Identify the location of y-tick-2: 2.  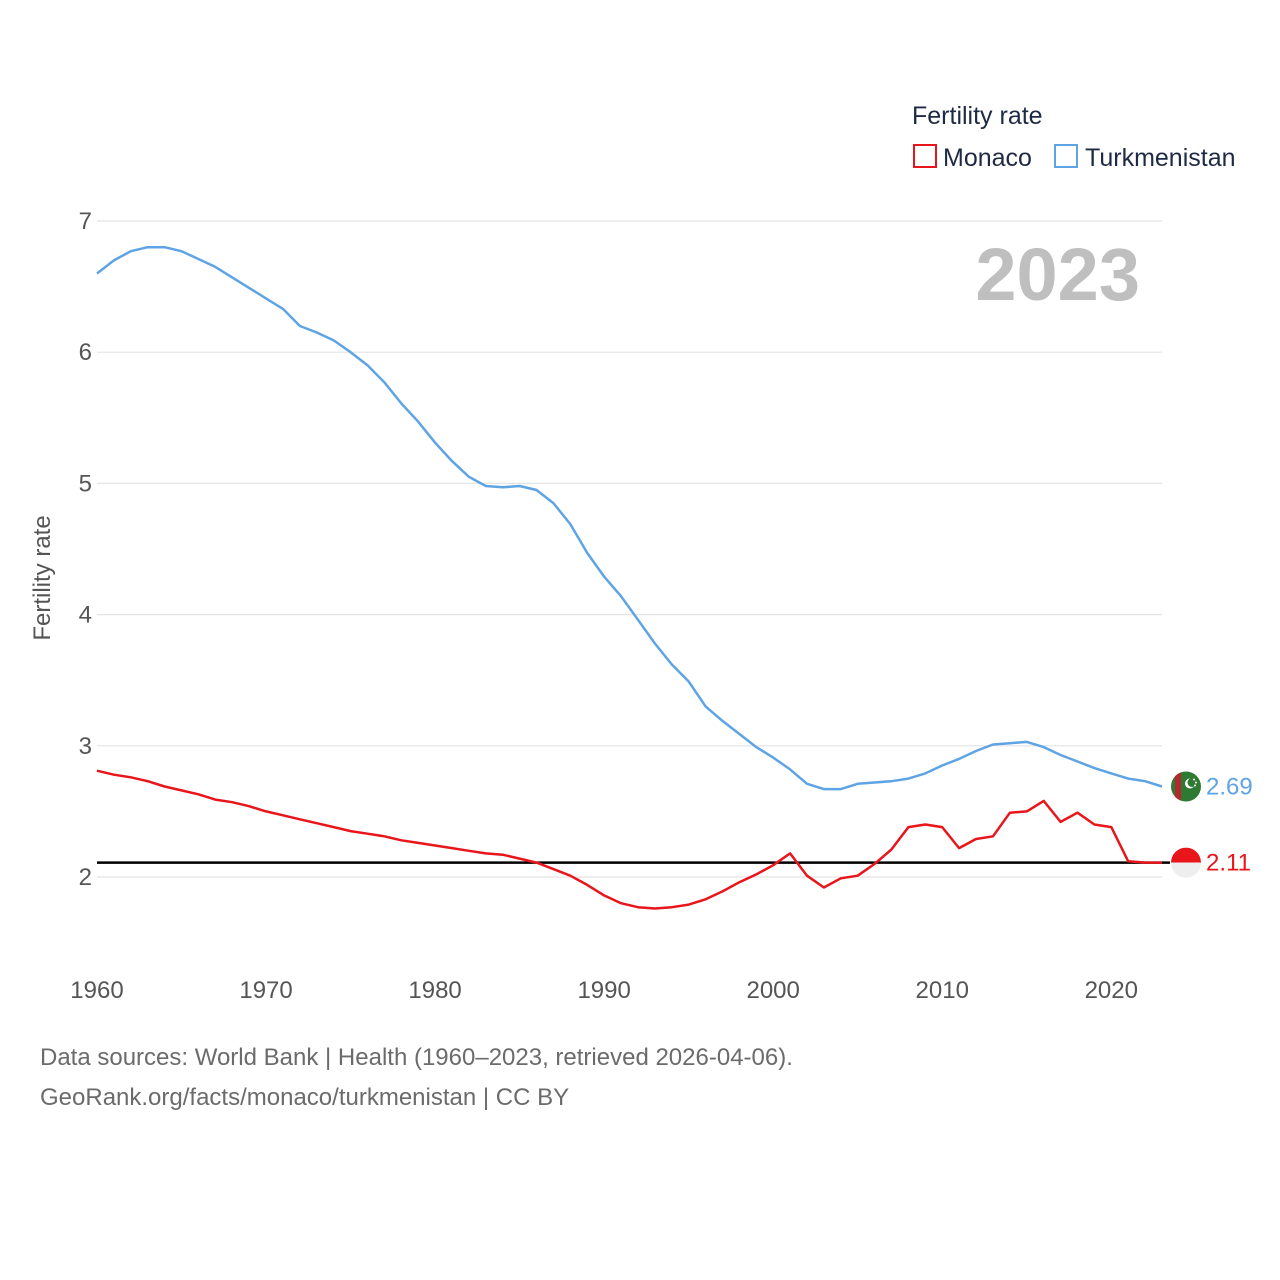
(85, 877).